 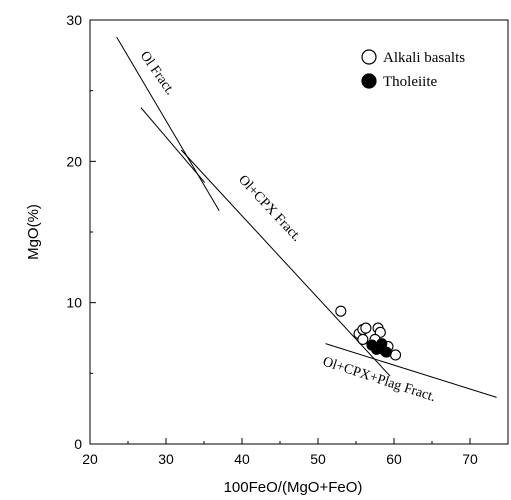 What do you see at coordinates (369, 57) in the screenshot?
I see `legend-alkali-basalts-marker` at bounding box center [369, 57].